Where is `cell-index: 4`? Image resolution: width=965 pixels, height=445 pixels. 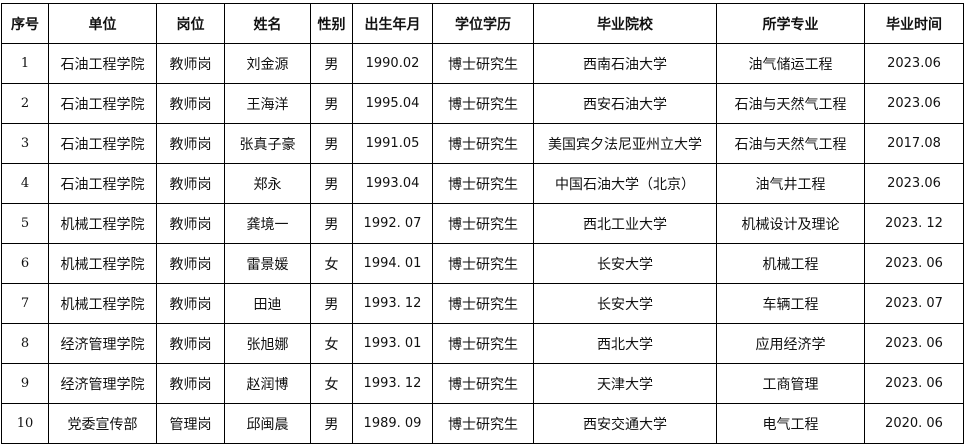 cell-index: 4 is located at coordinates (25, 183).